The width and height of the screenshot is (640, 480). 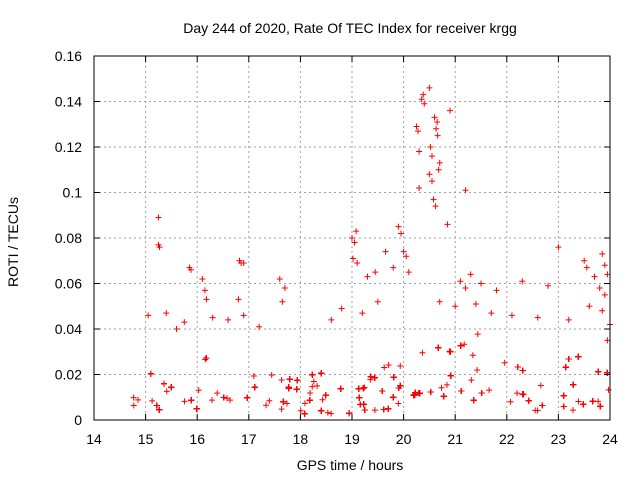 I want to click on y-tick-label: 0.02, so click(x=68, y=375).